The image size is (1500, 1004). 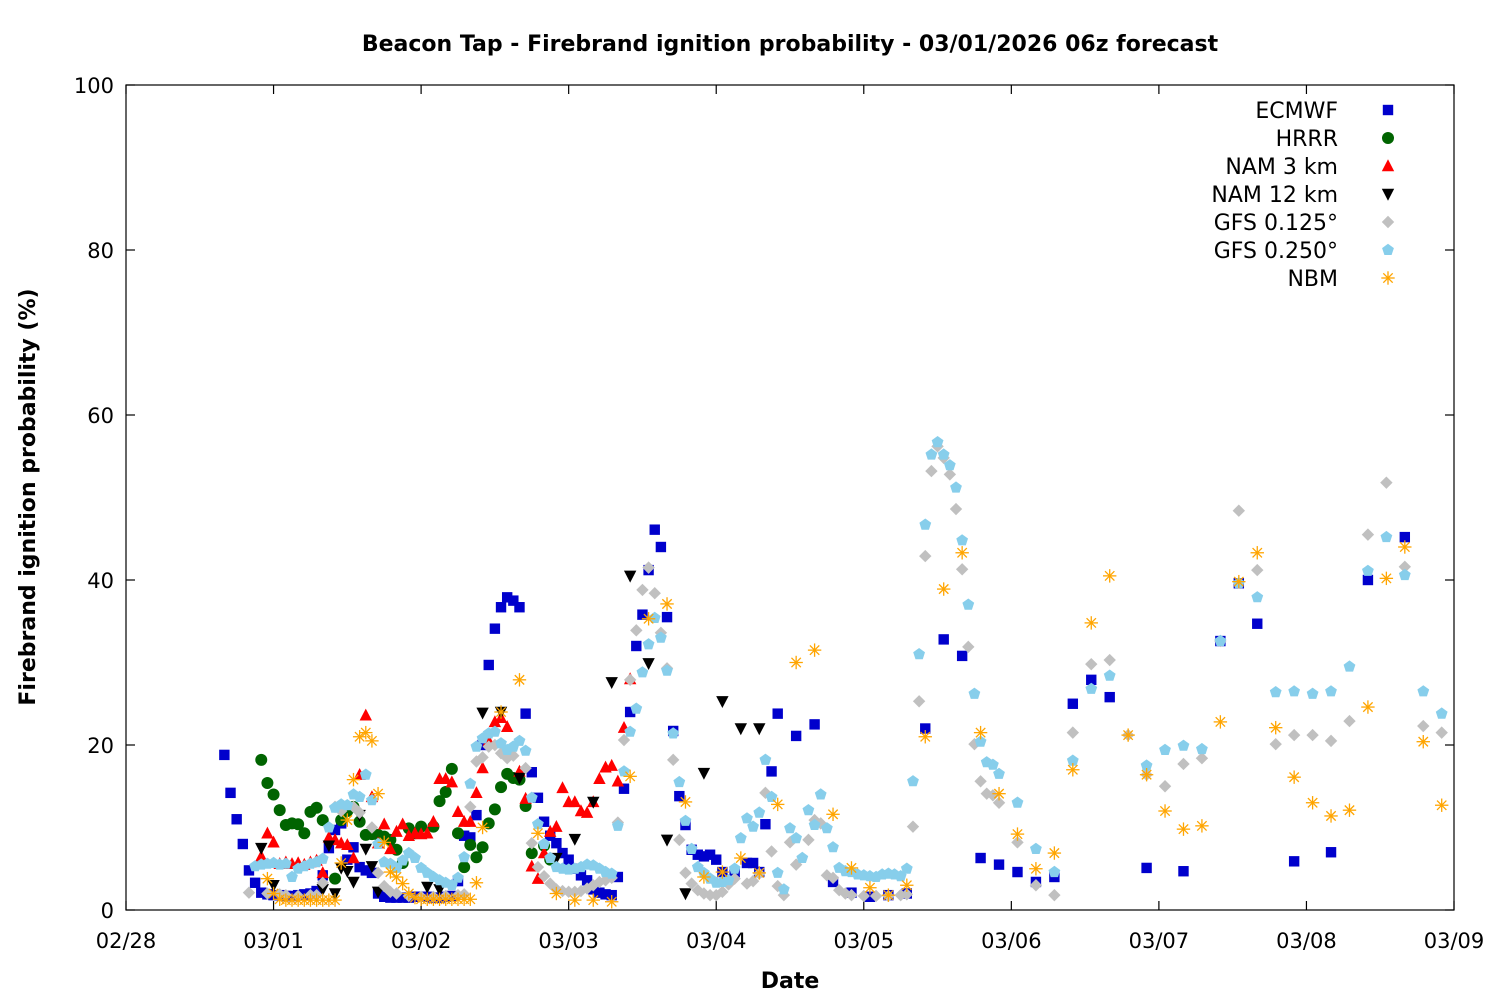 I want to click on legend-item: ECMWF, so click(x=1324, y=111).